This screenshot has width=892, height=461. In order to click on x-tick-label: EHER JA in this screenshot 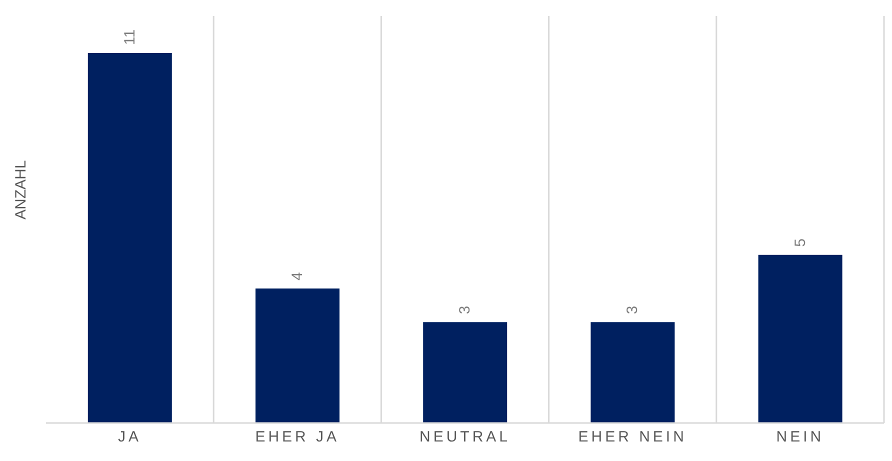, I will do `click(297, 437)`.